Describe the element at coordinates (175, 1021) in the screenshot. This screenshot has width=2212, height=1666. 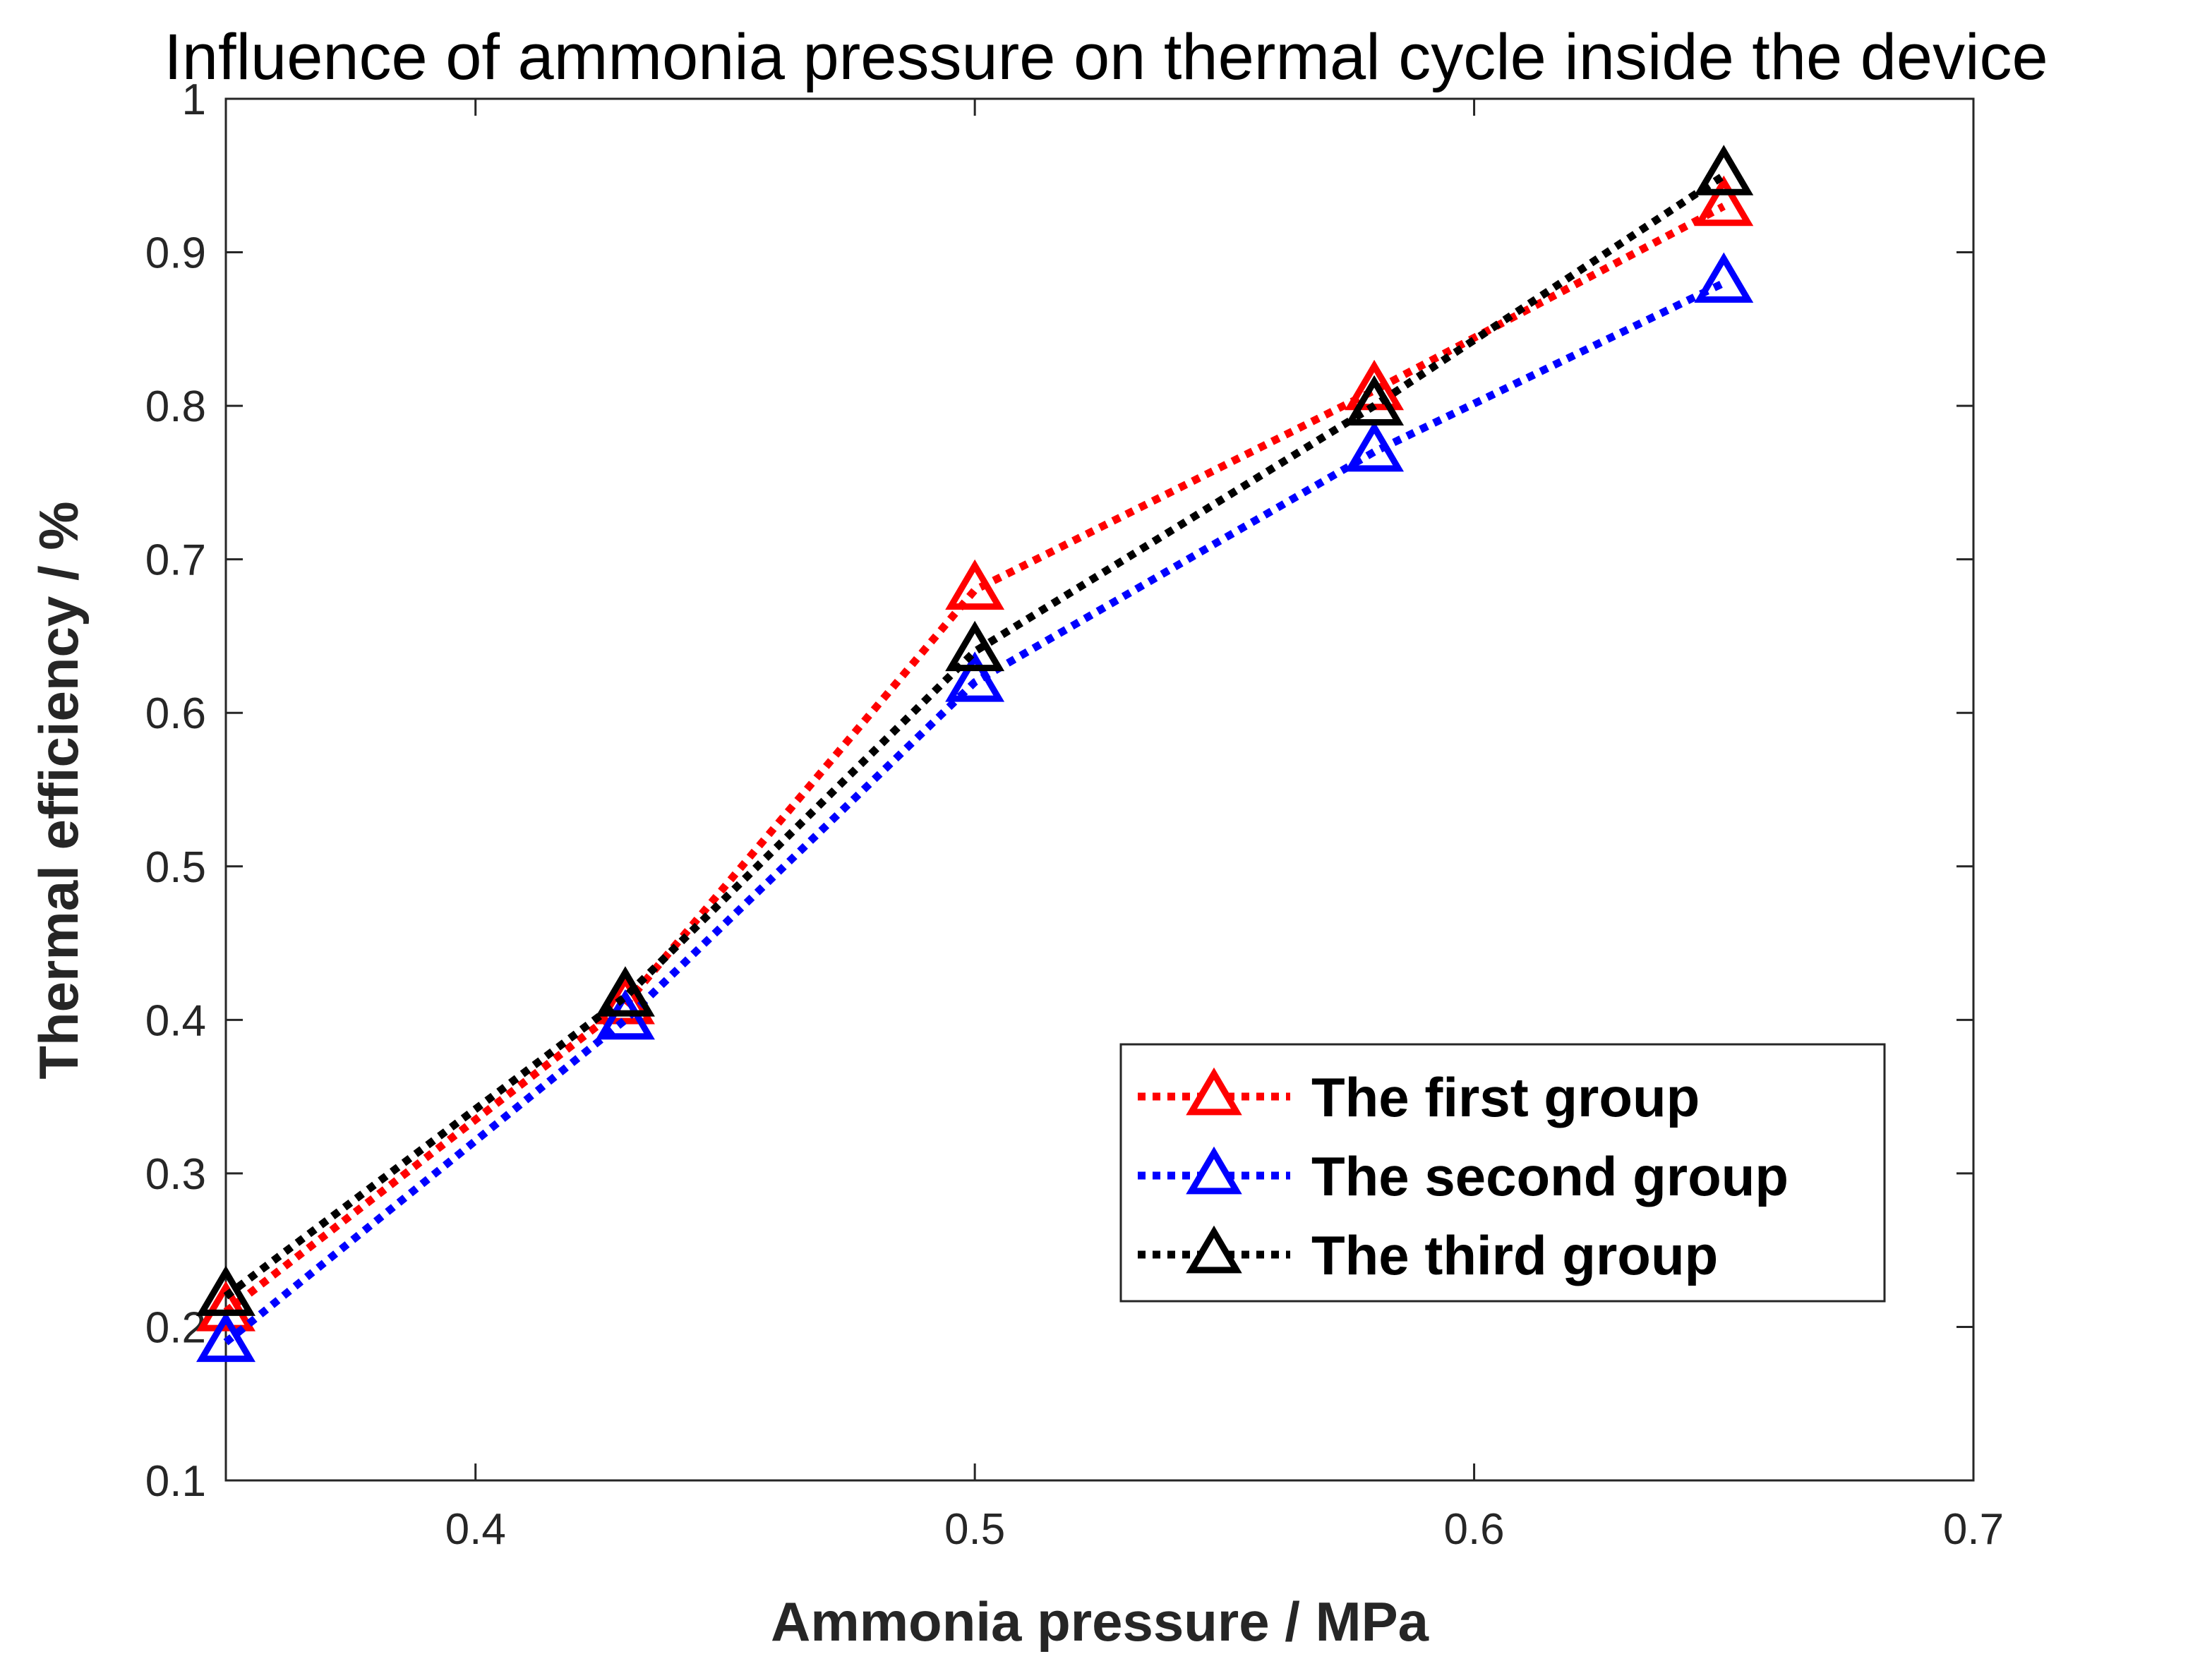
I see `y-tick-label: 0.4` at that location.